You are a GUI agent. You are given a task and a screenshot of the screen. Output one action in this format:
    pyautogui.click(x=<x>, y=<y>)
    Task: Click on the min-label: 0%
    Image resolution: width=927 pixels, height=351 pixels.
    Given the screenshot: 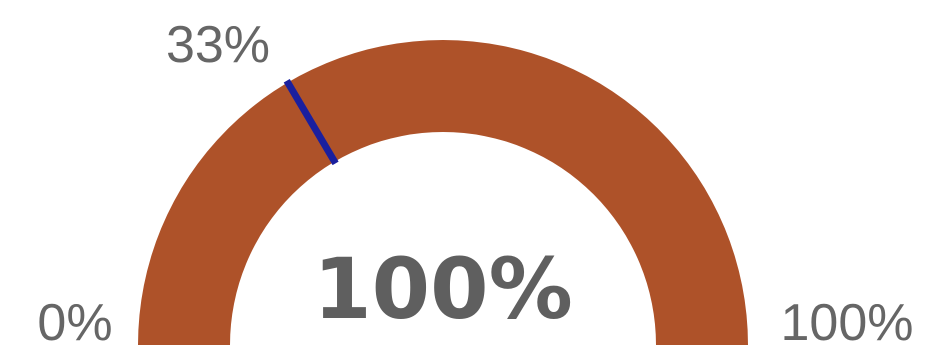 What is the action you would take?
    pyautogui.click(x=74, y=322)
    